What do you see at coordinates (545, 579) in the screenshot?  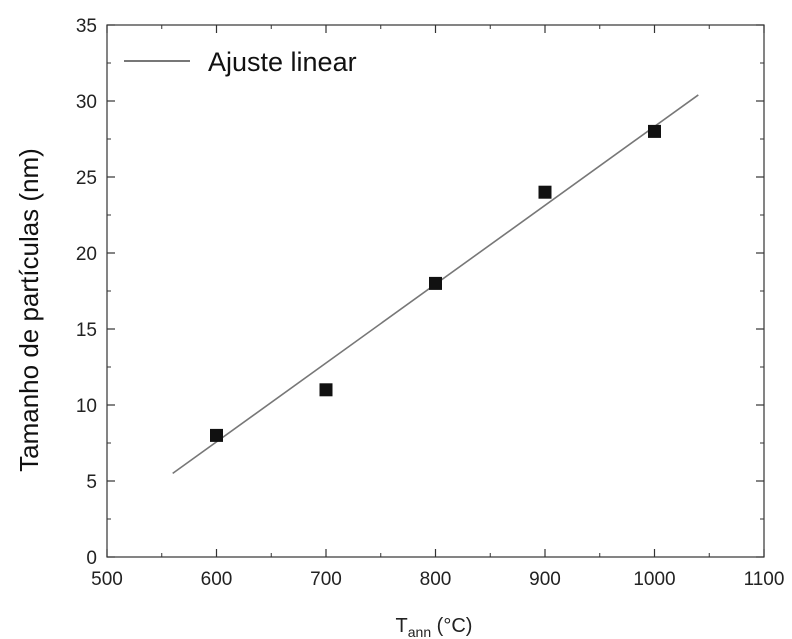 I see `x-tick-label: 900` at bounding box center [545, 579].